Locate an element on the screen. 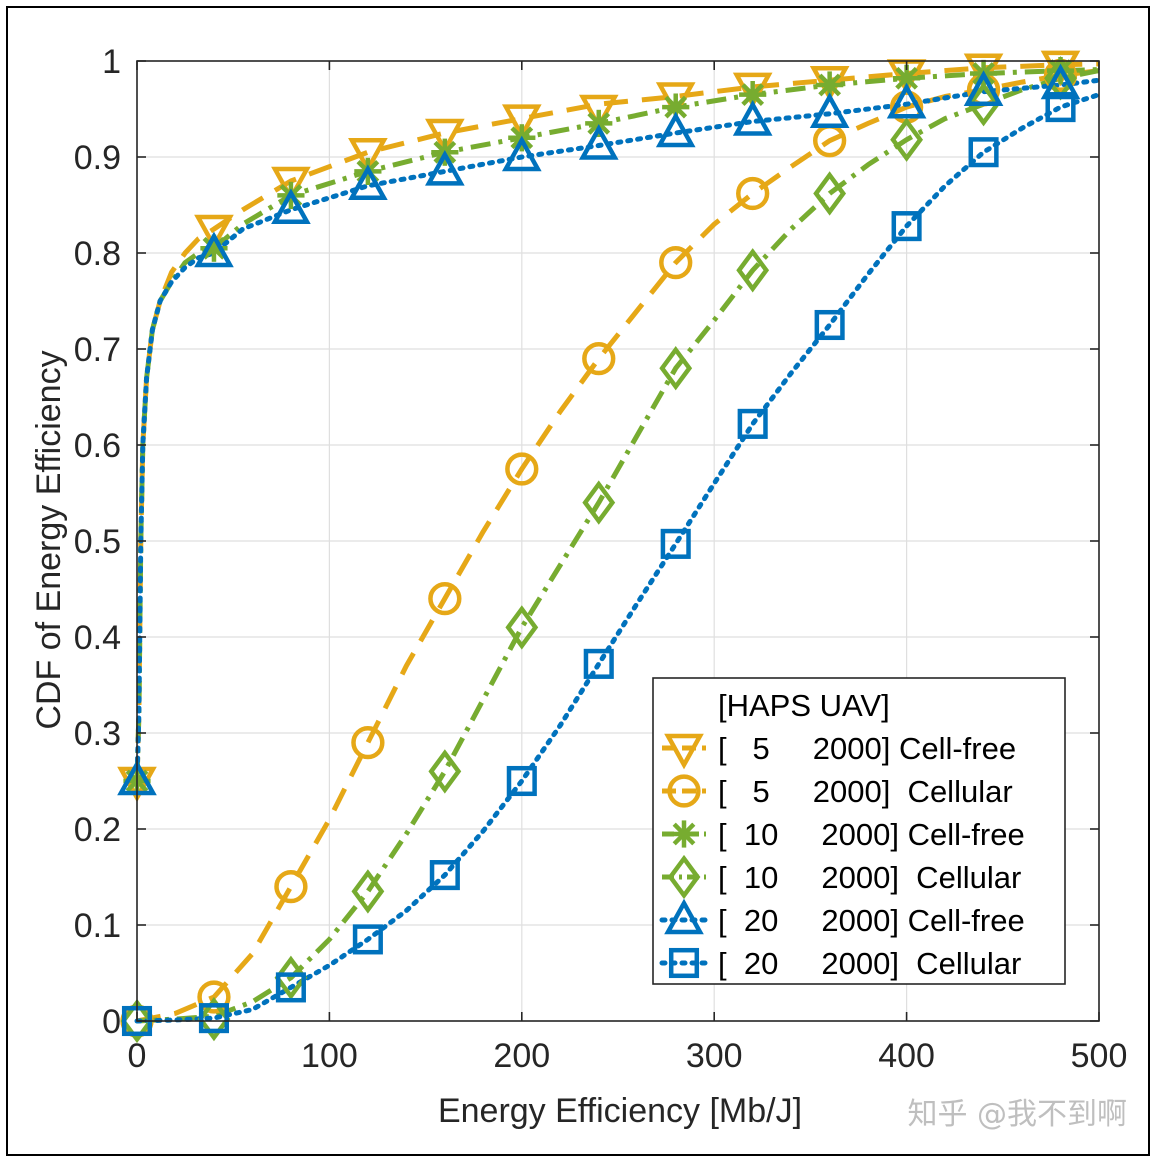 The height and width of the screenshot is (1162, 1156). x-tick-label: 0 is located at coordinates (137, 1056).